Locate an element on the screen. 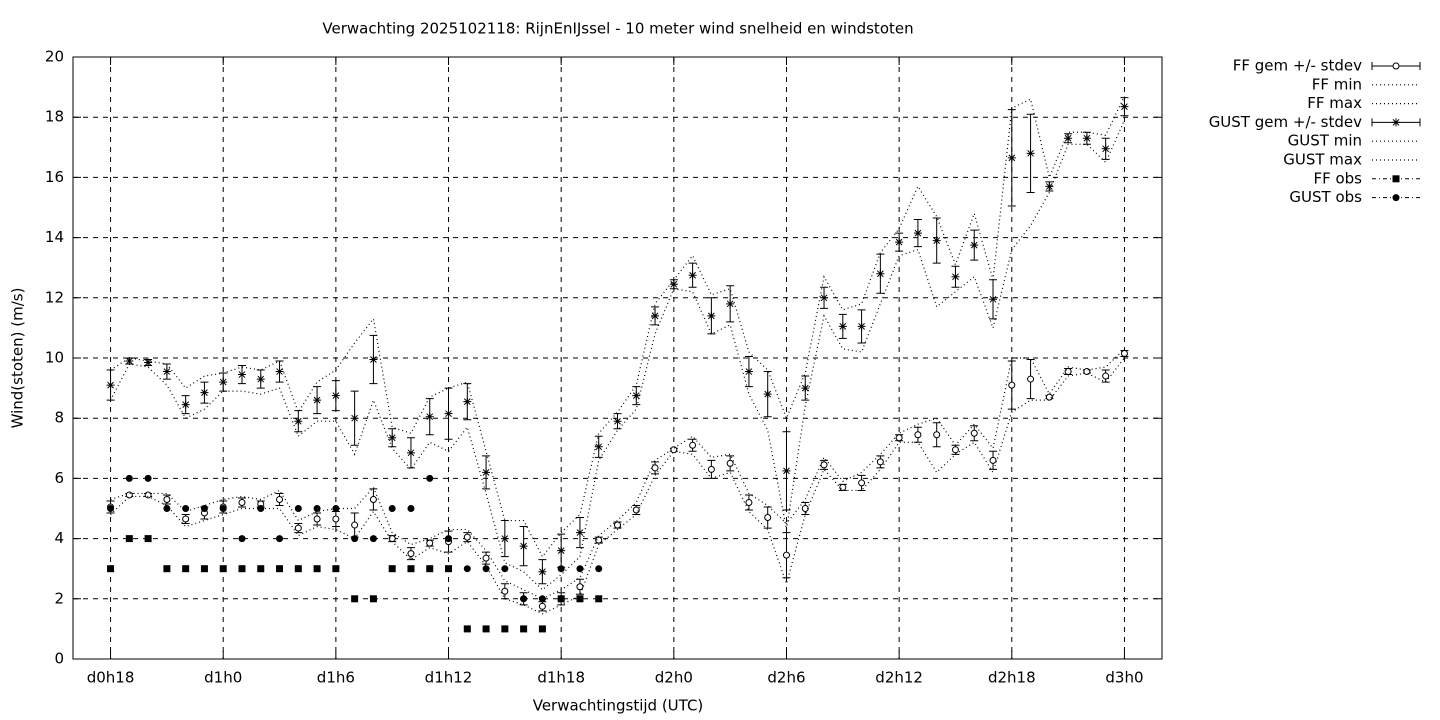 This screenshot has width=1440, height=720. y-tick-label: 14 is located at coordinates (54, 237).